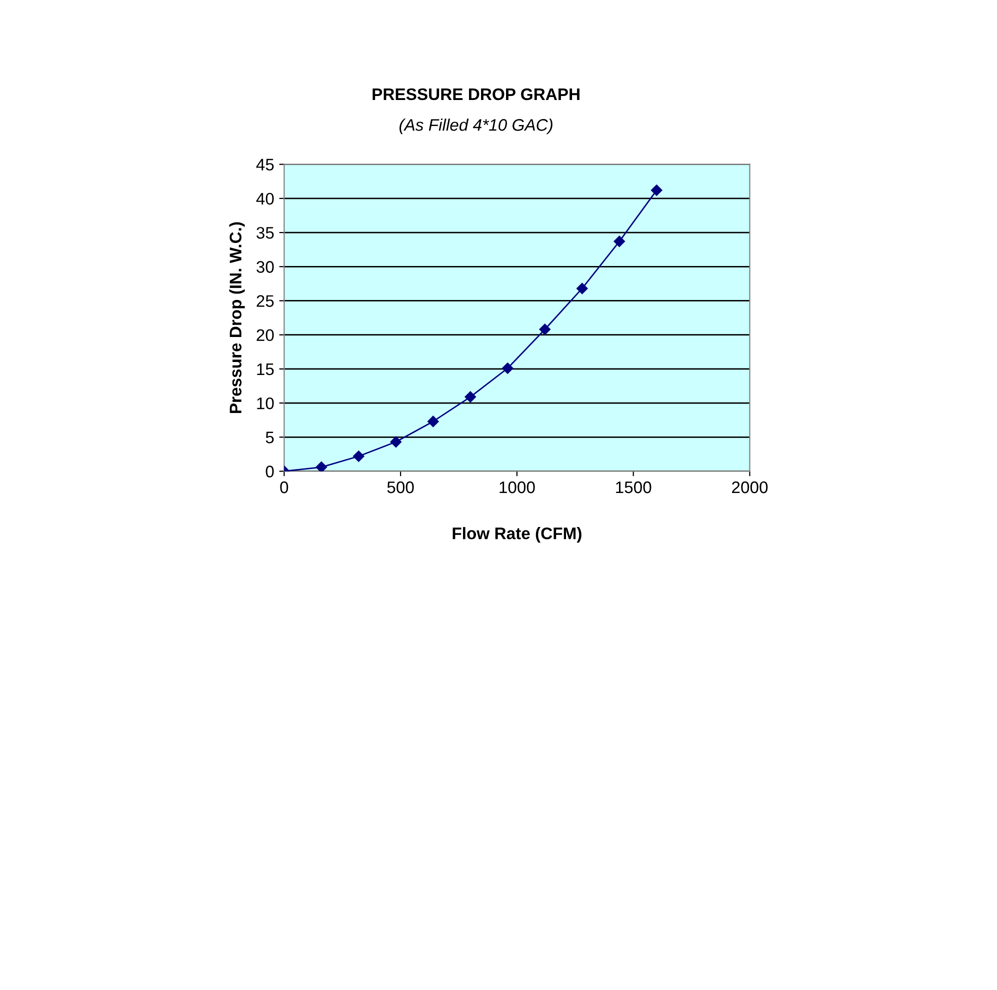 The width and height of the screenshot is (997, 990). I want to click on y-tick-label: 0, so click(270, 472).